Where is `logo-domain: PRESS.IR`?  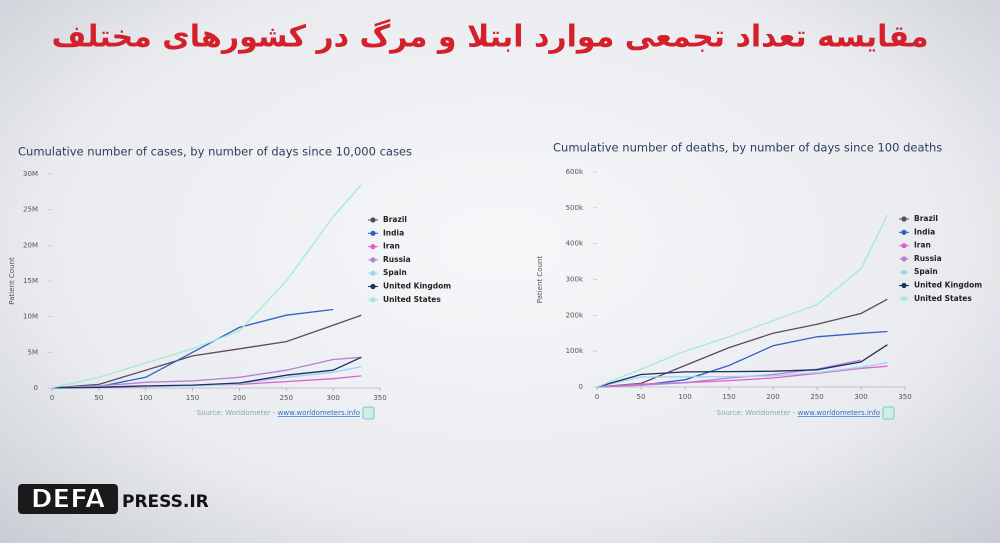 logo-domain: PRESS.IR is located at coordinates (165, 502).